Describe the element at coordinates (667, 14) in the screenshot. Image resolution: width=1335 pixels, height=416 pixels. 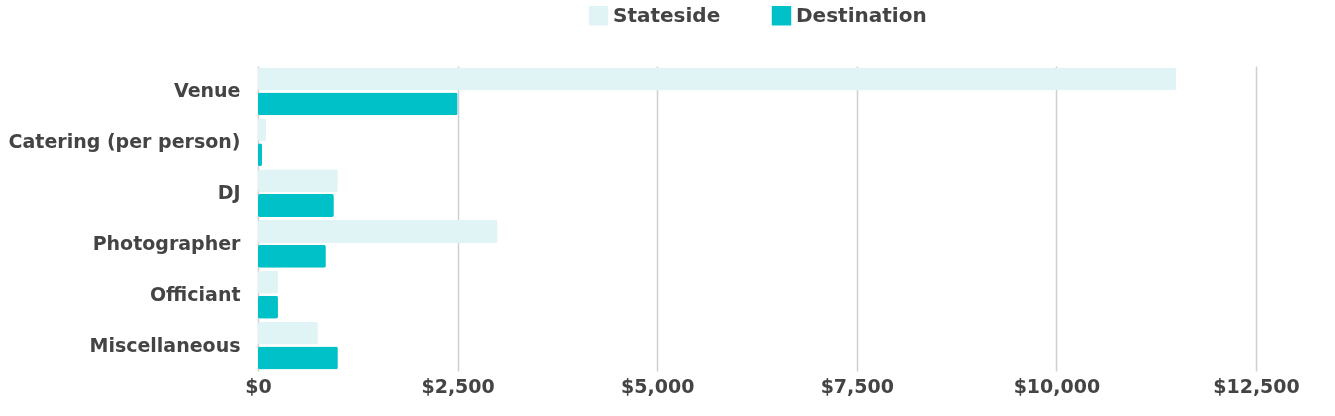
I see `legend-label: Stateside` at that location.